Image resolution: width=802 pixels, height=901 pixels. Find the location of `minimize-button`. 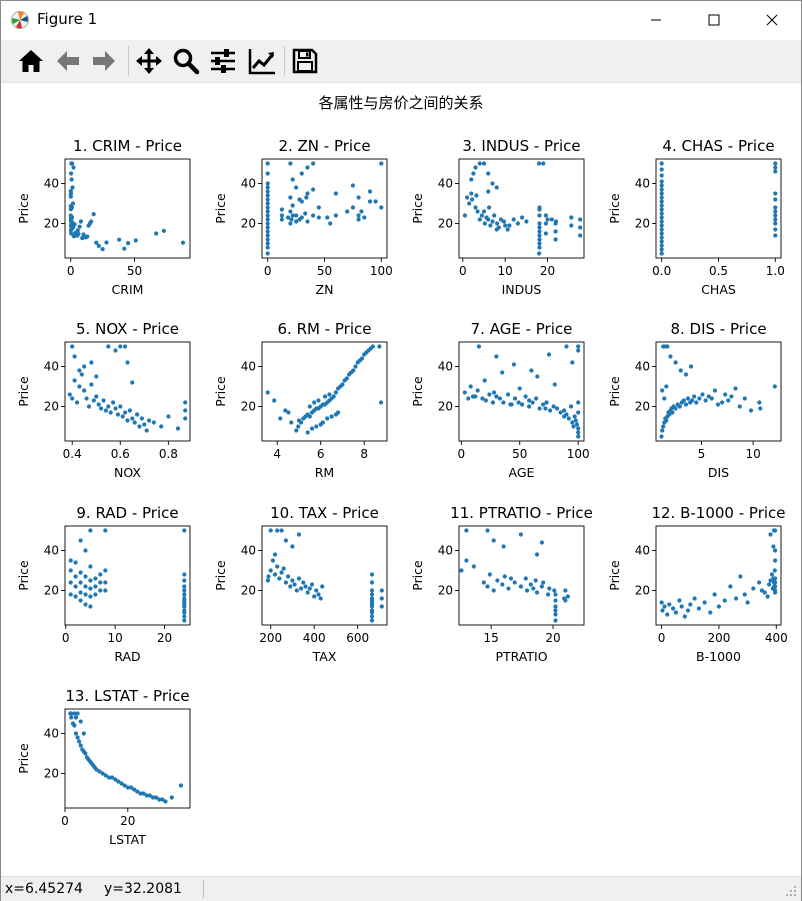

minimize-button is located at coordinates (656, 20).